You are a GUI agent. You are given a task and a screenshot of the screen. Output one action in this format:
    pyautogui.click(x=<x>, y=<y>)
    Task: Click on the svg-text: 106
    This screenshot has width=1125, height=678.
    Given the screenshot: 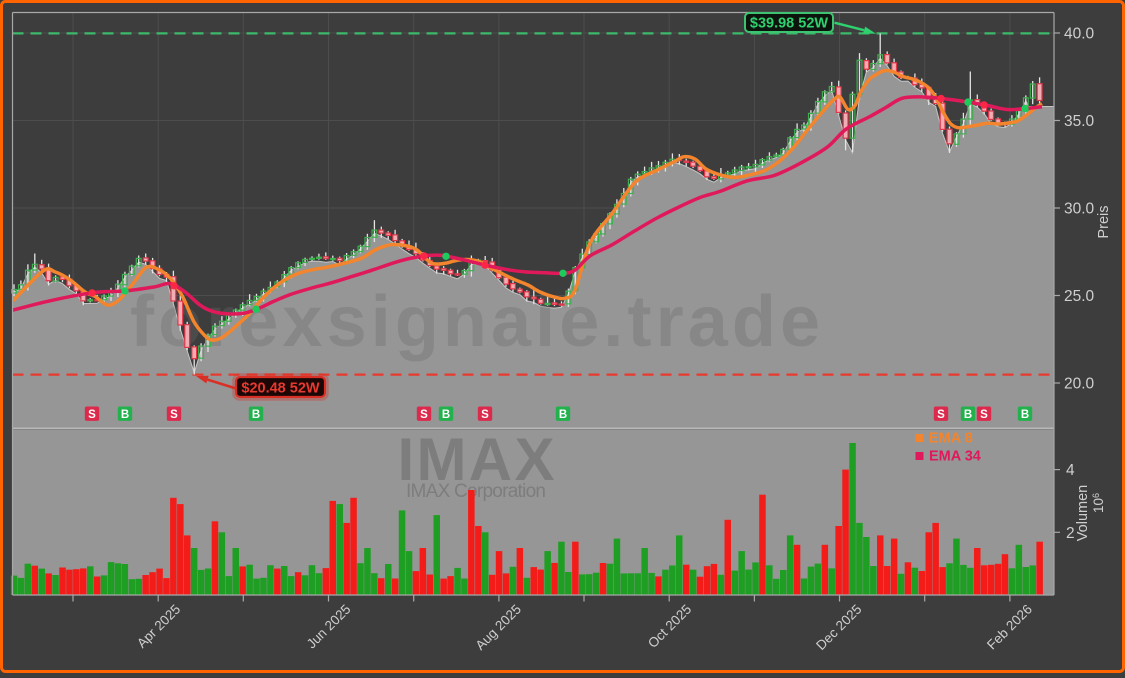 What is the action you would take?
    pyautogui.click(x=1098, y=503)
    